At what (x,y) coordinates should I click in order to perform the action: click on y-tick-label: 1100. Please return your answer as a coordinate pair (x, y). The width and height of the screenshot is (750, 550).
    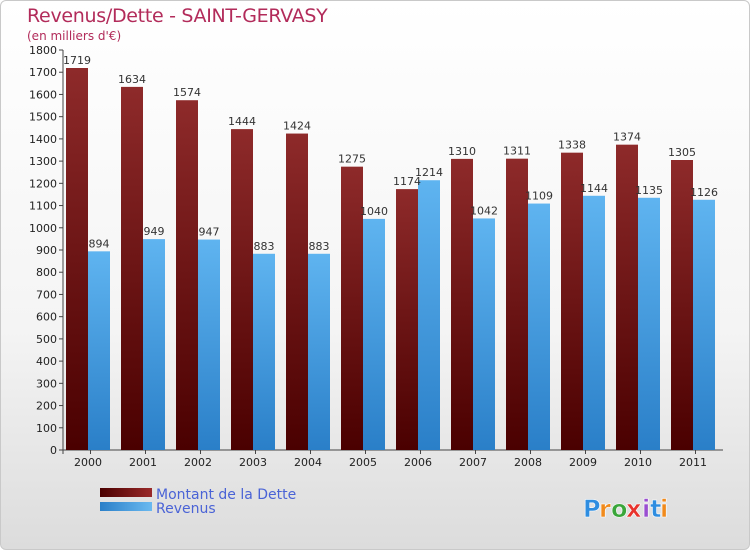
    Looking at the image, I should click on (43, 206).